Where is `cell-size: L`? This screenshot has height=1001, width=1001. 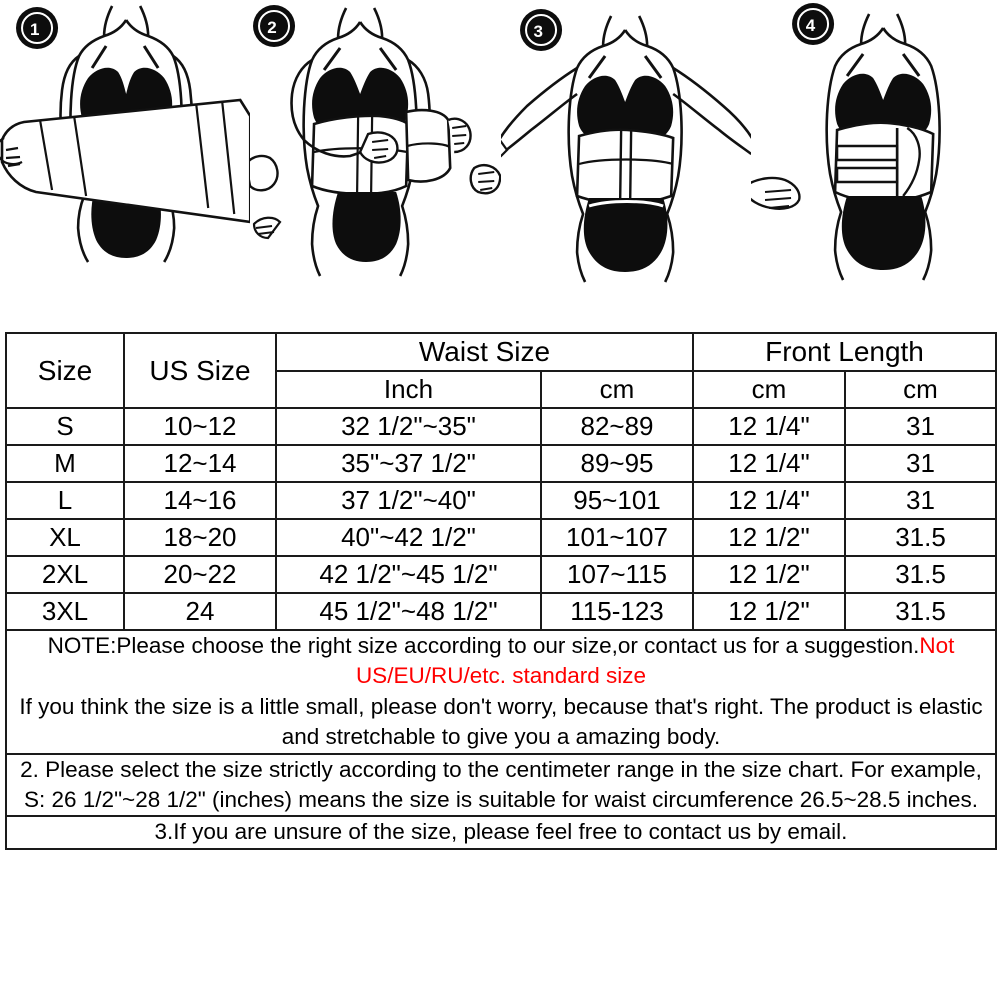
cell-size: L is located at coordinates (65, 500).